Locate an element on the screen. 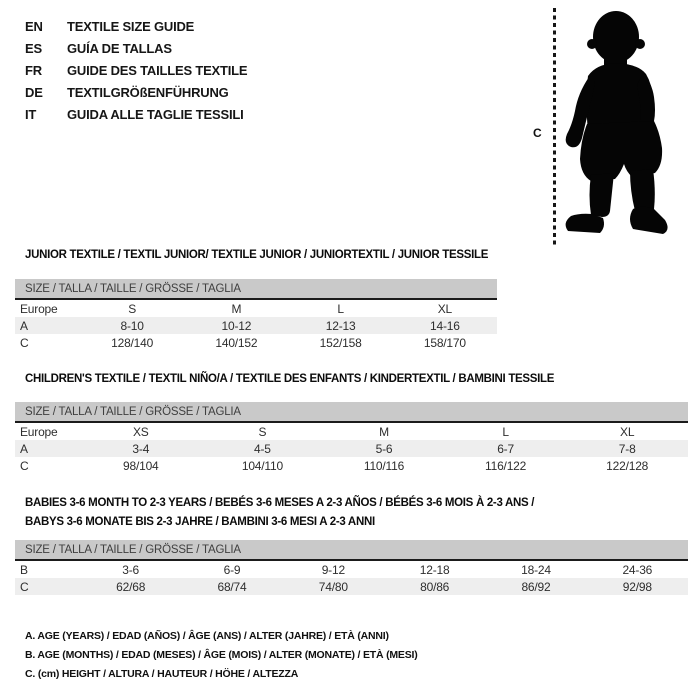 The width and height of the screenshot is (700, 700). language-label: GUÍA DE TALLAS is located at coordinates (119, 49).